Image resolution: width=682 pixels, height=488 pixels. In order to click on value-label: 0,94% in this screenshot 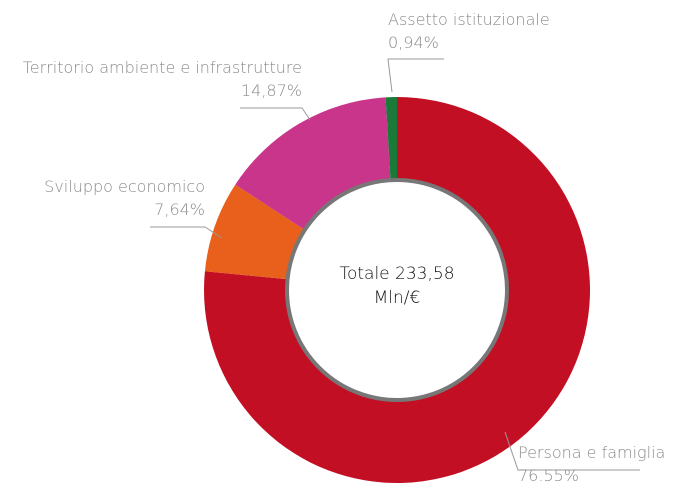, I will do `click(413, 42)`.